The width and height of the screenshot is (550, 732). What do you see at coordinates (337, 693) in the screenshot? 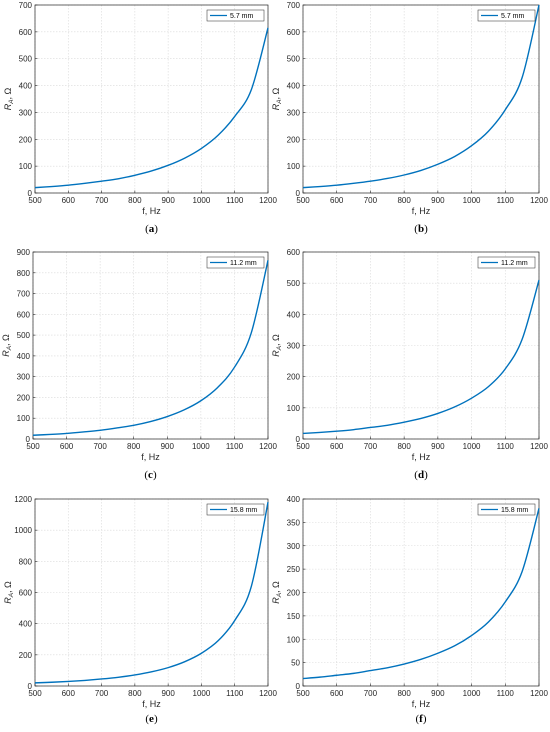
I see `x-tick-label: 600` at bounding box center [337, 693].